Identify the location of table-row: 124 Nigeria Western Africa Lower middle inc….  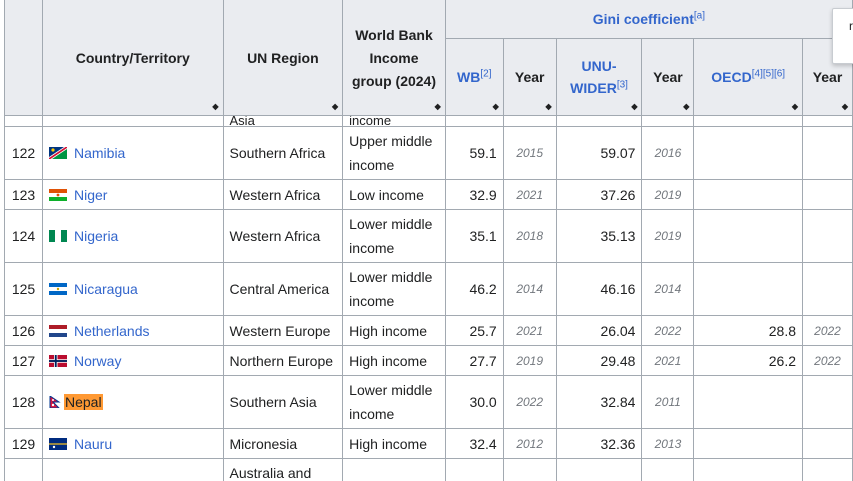
(428, 236).